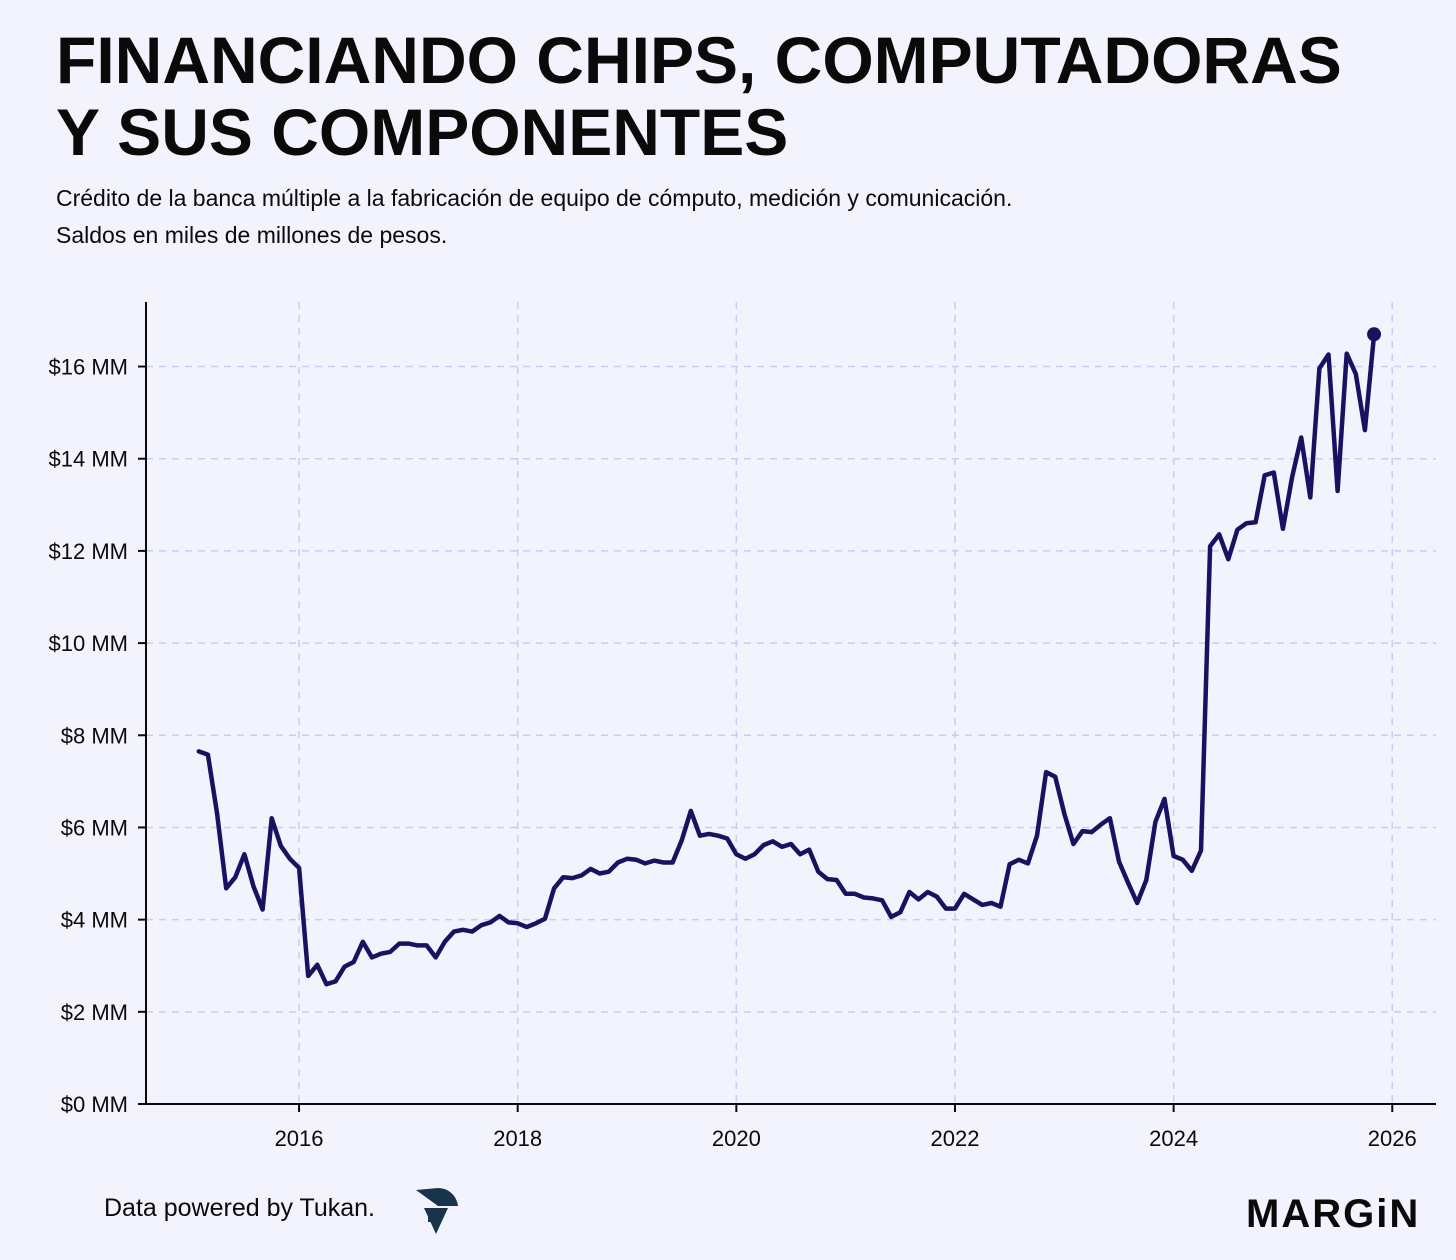 Image resolution: width=1456 pixels, height=1260 pixels. What do you see at coordinates (736, 1138) in the screenshot?
I see `x-tick-label: 2020` at bounding box center [736, 1138].